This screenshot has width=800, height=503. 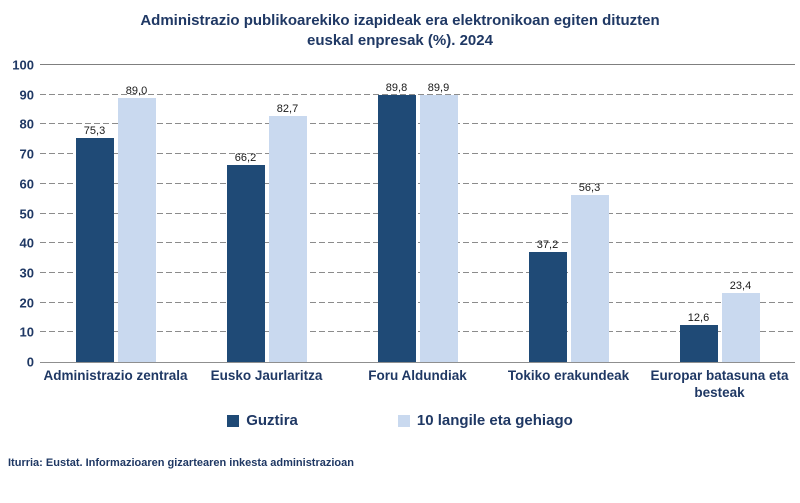 I want to click on bar: 37,2, so click(x=547, y=300).